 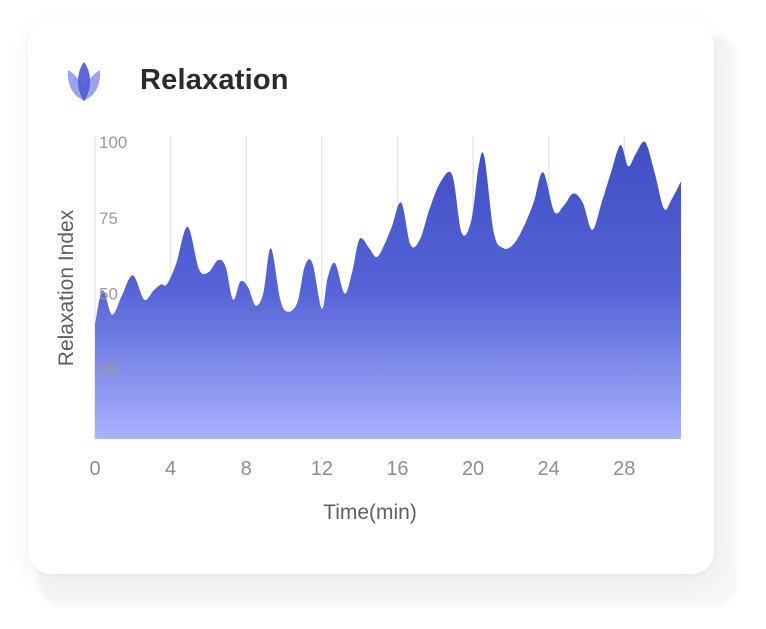 I want to click on lotus-petal-center, so click(x=84, y=81).